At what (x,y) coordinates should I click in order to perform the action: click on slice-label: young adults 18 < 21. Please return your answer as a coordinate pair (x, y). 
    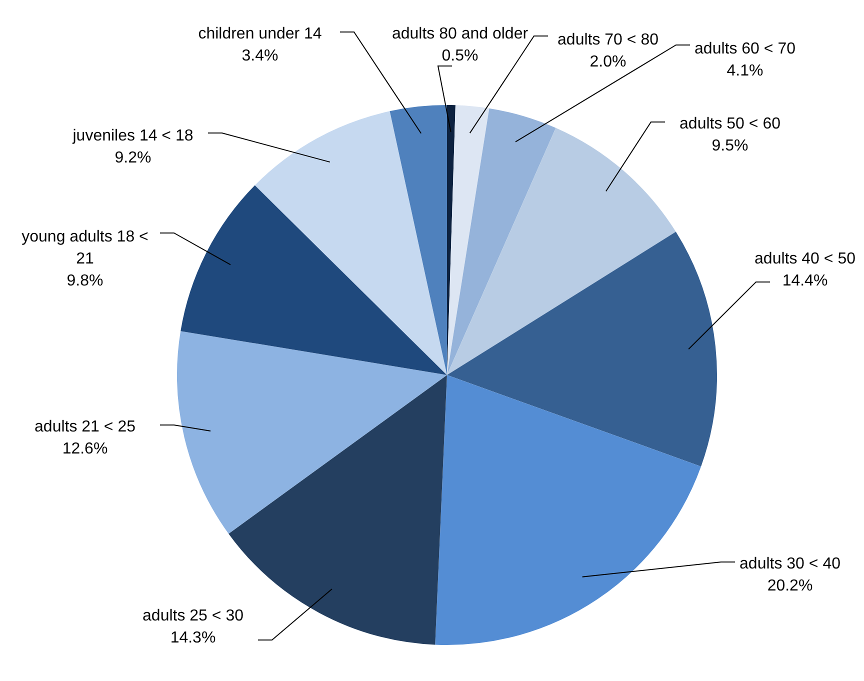
    Looking at the image, I should click on (85, 248).